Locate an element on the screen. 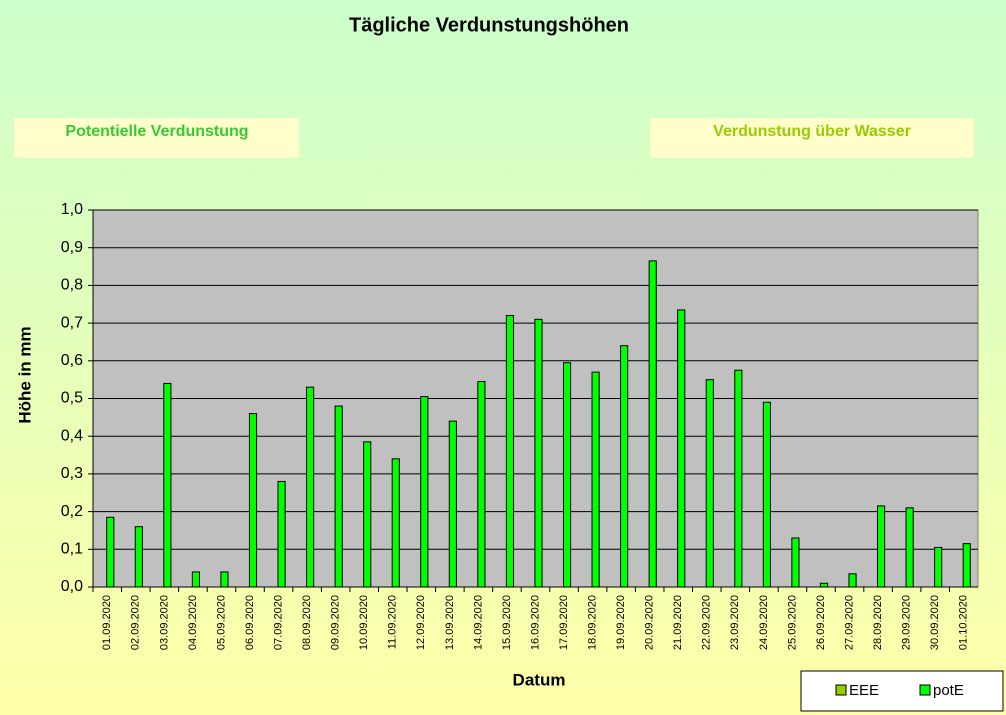  y-tick-label: 0,3 is located at coordinates (72, 473).